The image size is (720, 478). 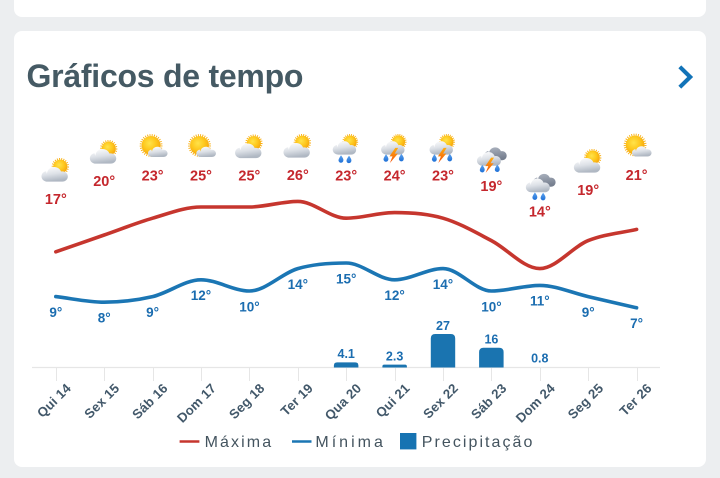 What do you see at coordinates (635, 400) in the screenshot?
I see `svg-text: Ter 26` at bounding box center [635, 400].